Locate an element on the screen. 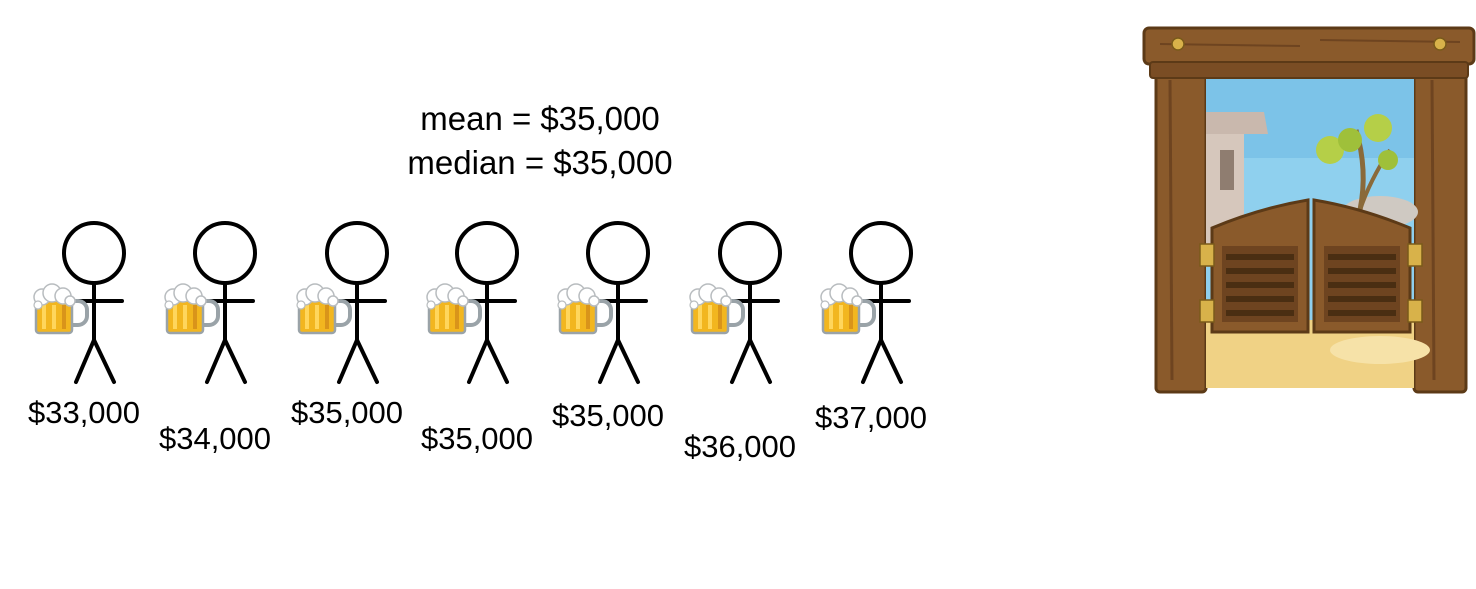 Image resolution: width=1476 pixels, height=589 pixels. salary-label: $34,000 is located at coordinates (215, 438).